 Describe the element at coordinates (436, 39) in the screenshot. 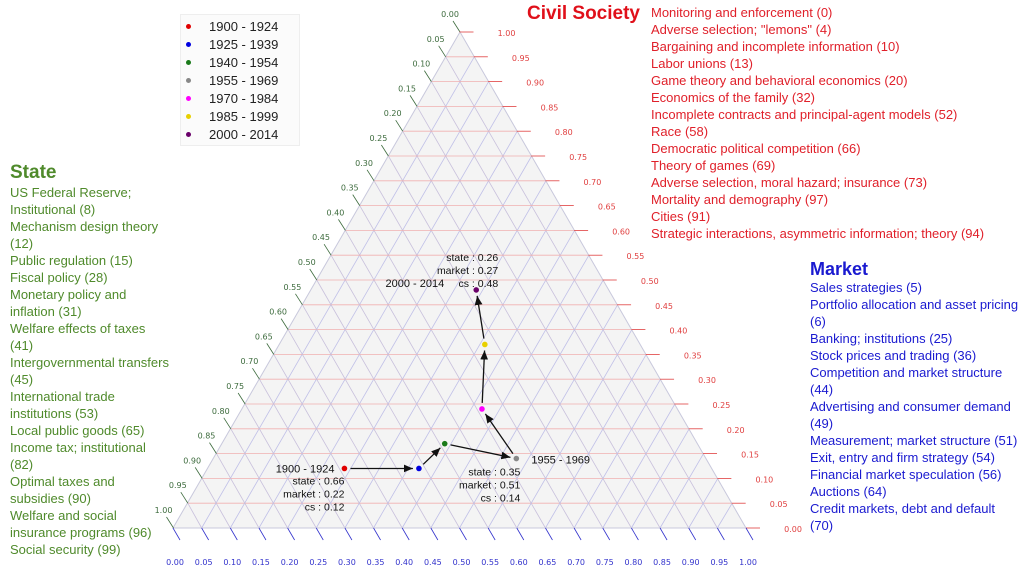

I see `tick-label-state: 0.05` at that location.